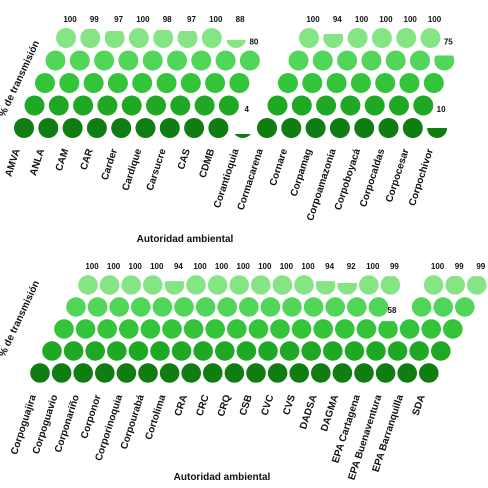 The width and height of the screenshot is (488, 488). Describe the element at coordinates (13, 163) in the screenshot. I see `x-tick-label: AMVA` at that location.